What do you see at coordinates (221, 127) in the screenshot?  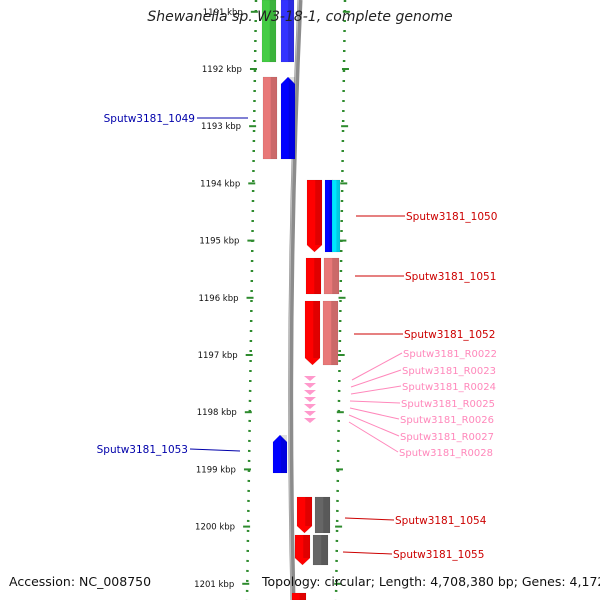 I see `scale-label: 1193 kbp` at bounding box center [221, 127].